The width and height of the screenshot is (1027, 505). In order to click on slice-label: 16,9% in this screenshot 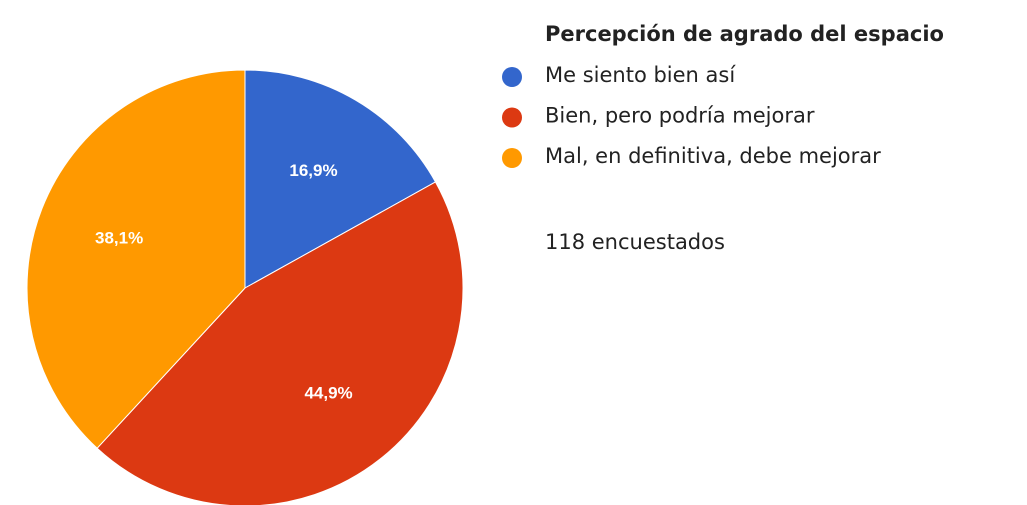, I will do `click(313, 170)`.